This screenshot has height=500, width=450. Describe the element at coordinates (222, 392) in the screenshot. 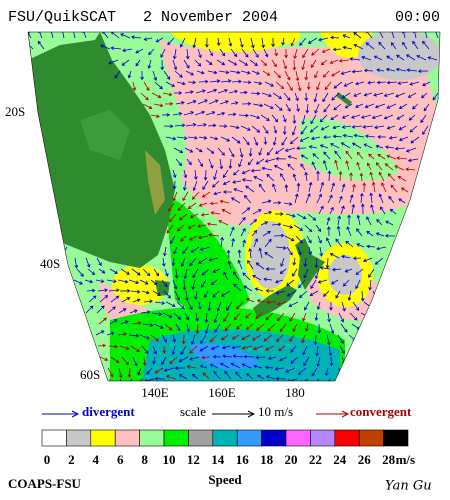

I see `lon-label: 160E` at that location.